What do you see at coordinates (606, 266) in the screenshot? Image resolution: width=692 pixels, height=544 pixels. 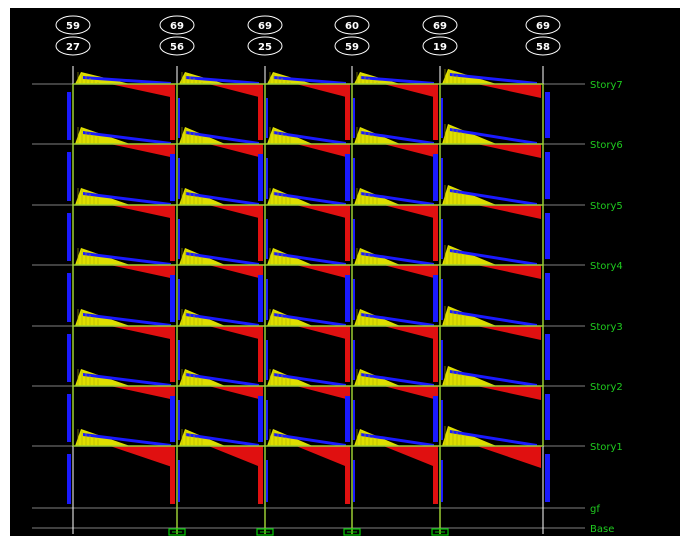 I see `story-label-story4: Story4` at bounding box center [606, 266].